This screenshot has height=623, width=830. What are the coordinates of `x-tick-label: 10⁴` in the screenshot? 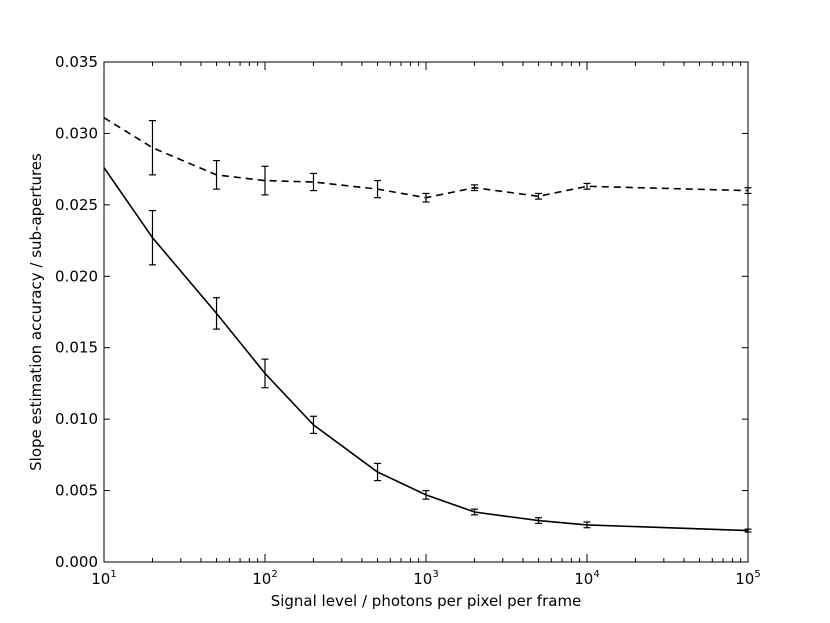 It's located at (586, 578).